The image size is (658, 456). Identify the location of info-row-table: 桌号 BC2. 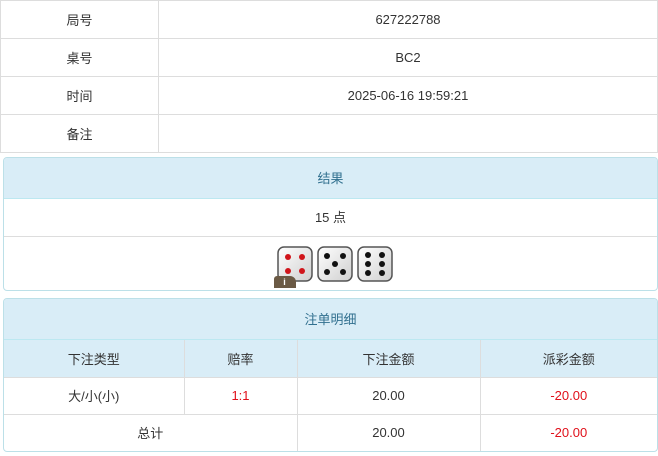
(329, 57).